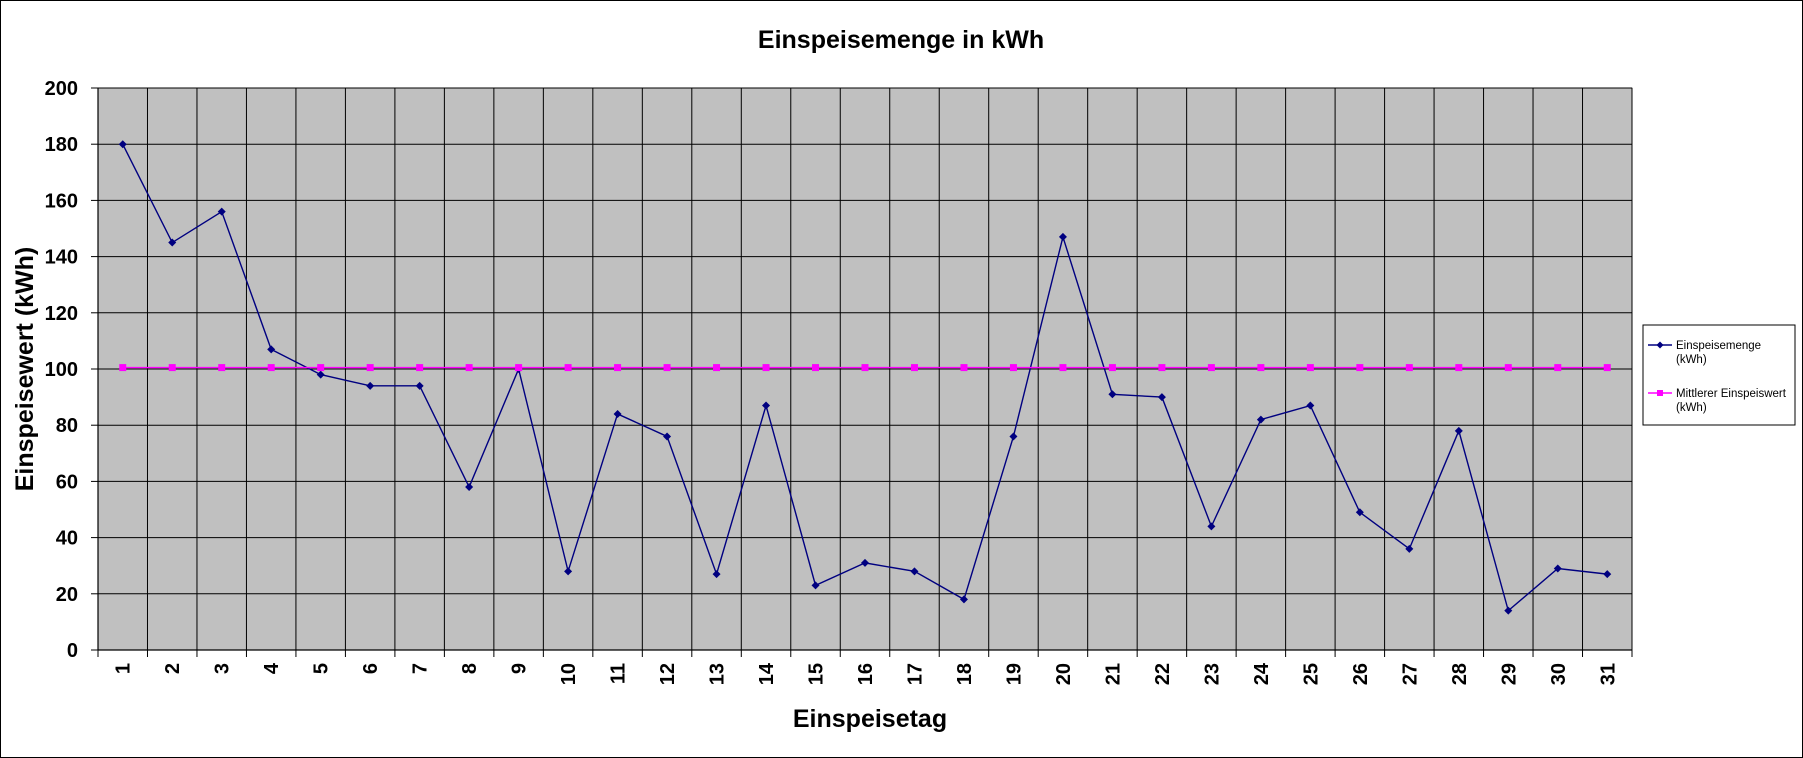  Describe the element at coordinates (1361, 674) in the screenshot. I see `x-tick-label: 26` at that location.